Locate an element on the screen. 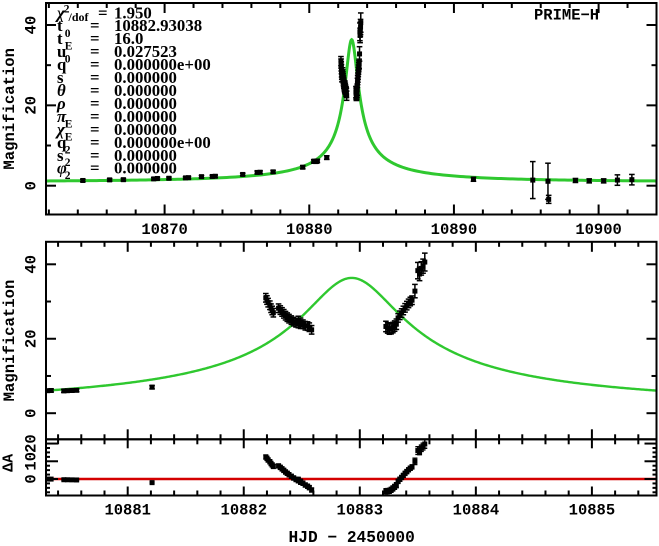 The width and height of the screenshot is (659, 546). svg-text: 1.950 is located at coordinates (133, 12).